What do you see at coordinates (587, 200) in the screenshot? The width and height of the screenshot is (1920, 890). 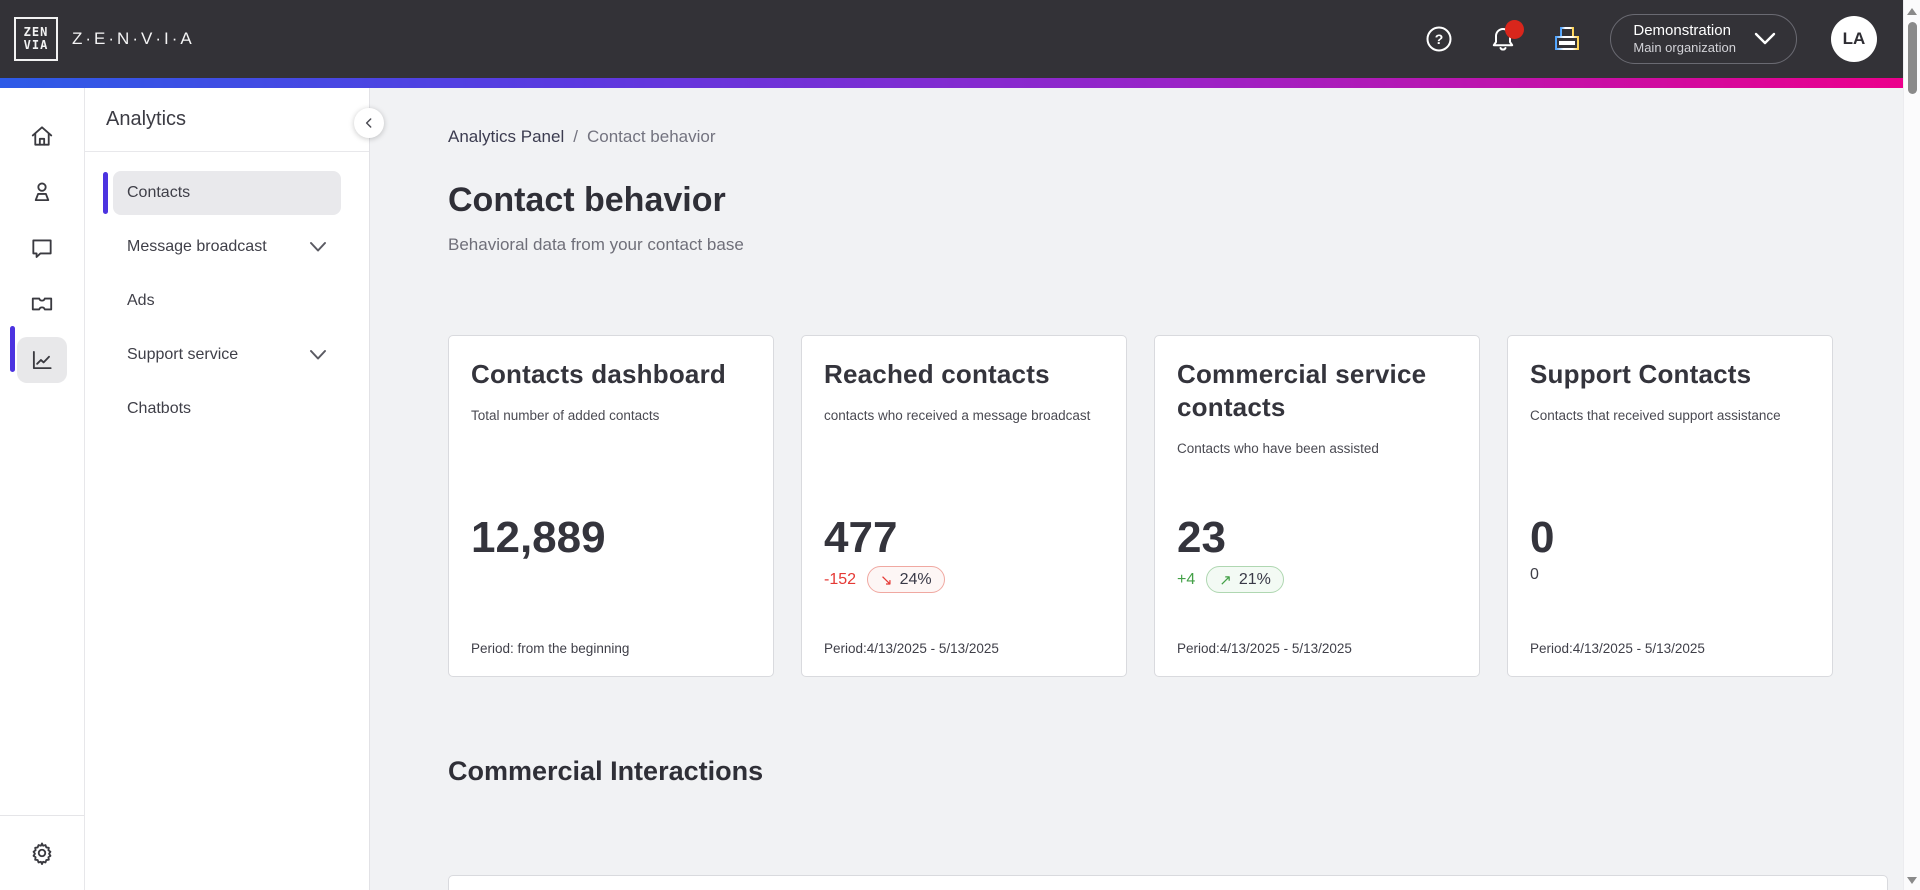 I see `page-title: Contact behavior` at bounding box center [587, 200].